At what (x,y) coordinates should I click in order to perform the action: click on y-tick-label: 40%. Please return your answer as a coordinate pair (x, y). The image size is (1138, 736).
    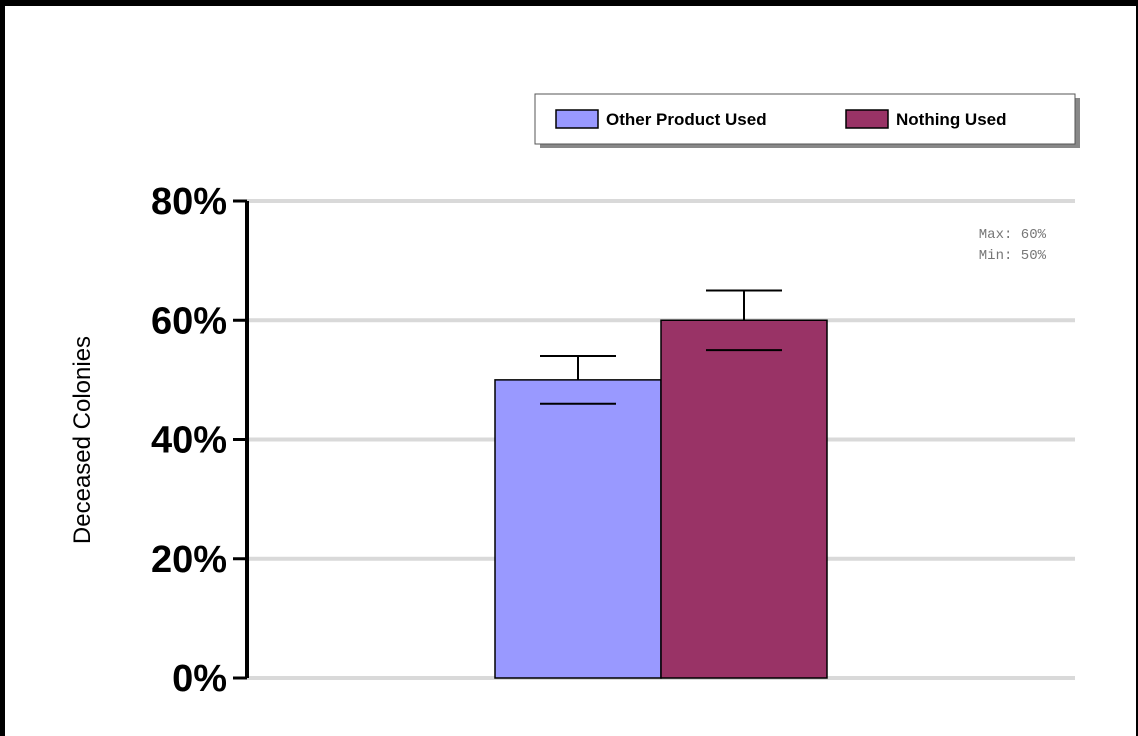
    Looking at the image, I should click on (189, 441).